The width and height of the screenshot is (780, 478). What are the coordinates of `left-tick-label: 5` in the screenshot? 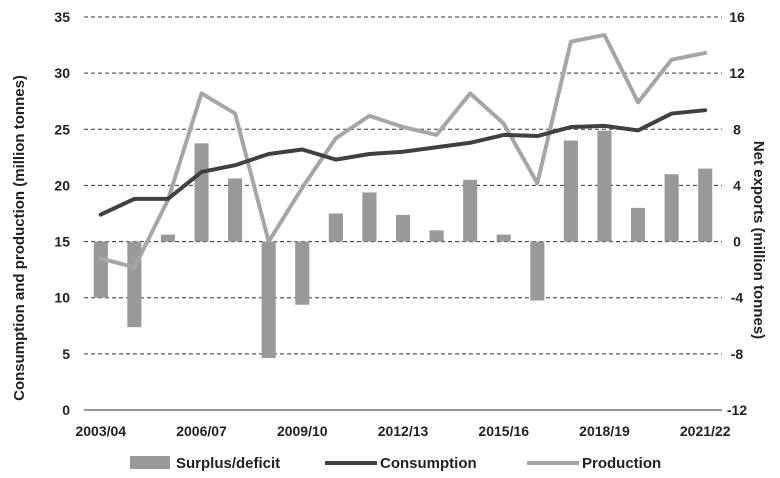 It's located at (66, 354).